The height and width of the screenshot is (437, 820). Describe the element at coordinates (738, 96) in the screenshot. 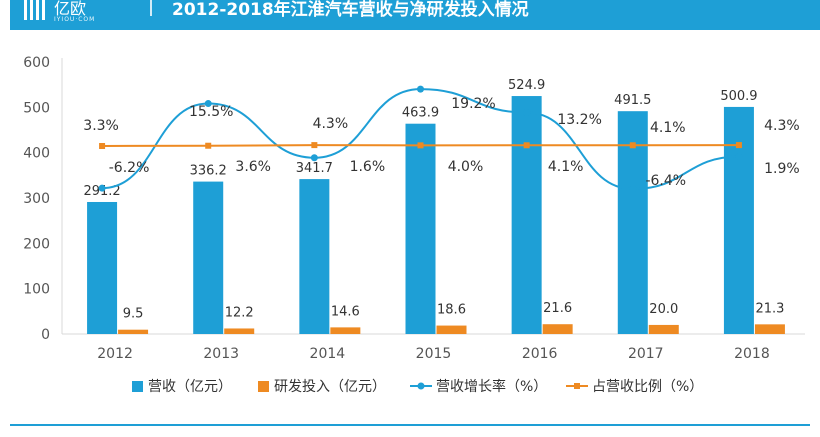

I see `revenue-bar-label: 500.9` at that location.